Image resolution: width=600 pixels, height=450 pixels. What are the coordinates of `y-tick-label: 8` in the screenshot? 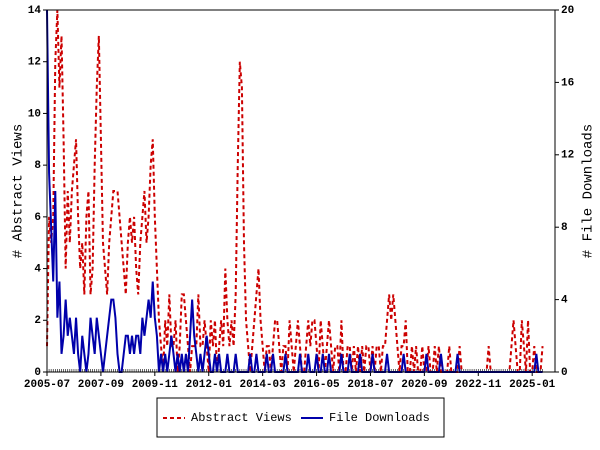 It's located at (37, 166).